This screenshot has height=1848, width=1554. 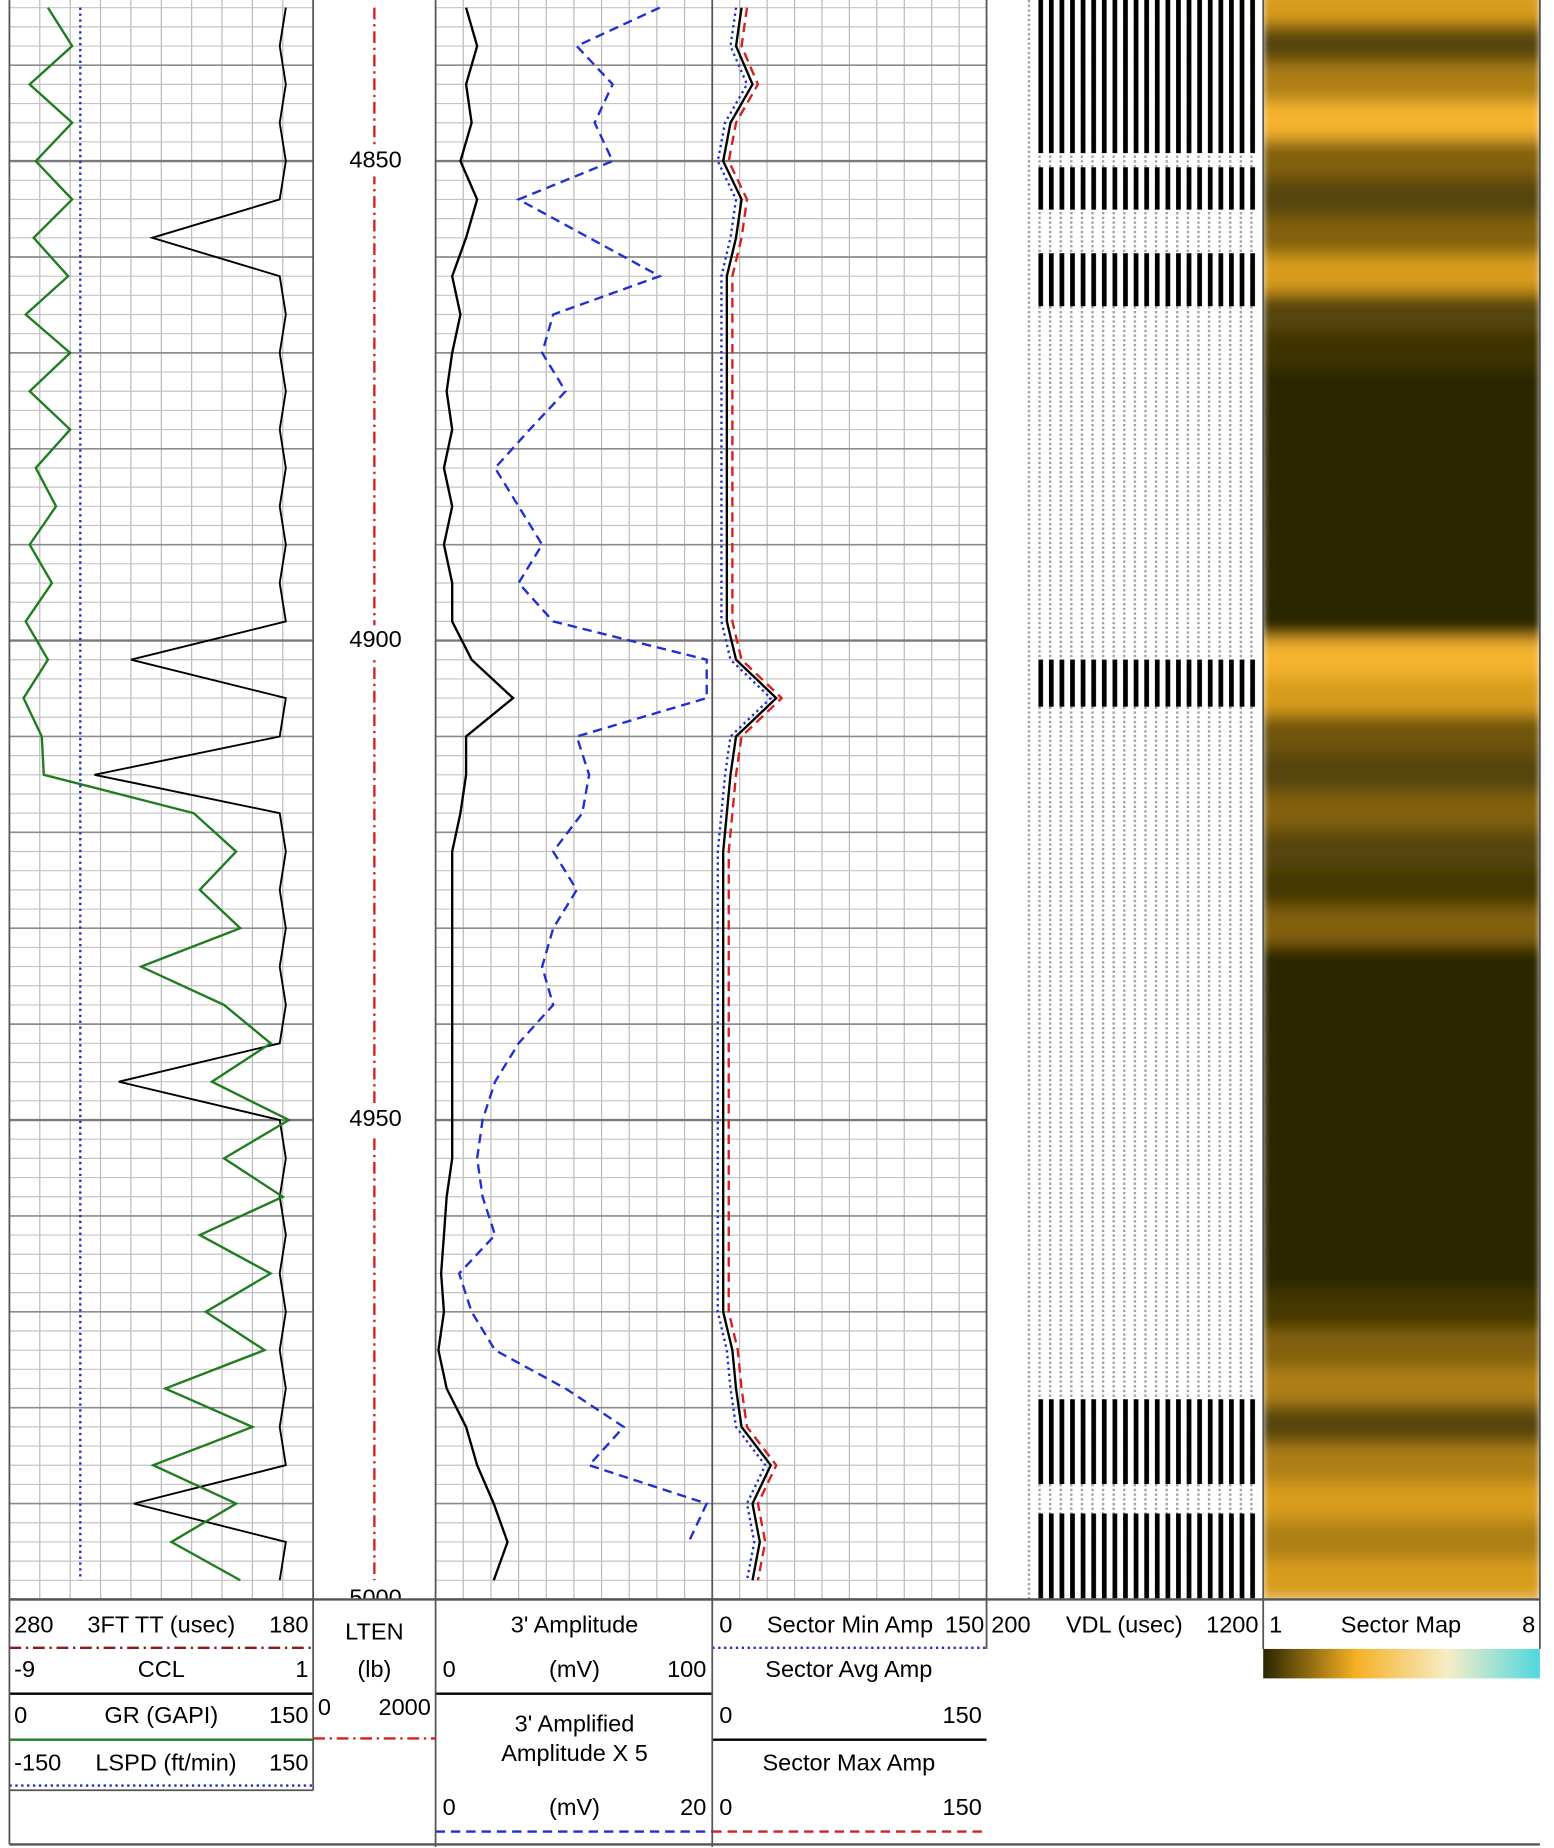 I want to click on depth-label-group: 5000, so click(x=375, y=1597).